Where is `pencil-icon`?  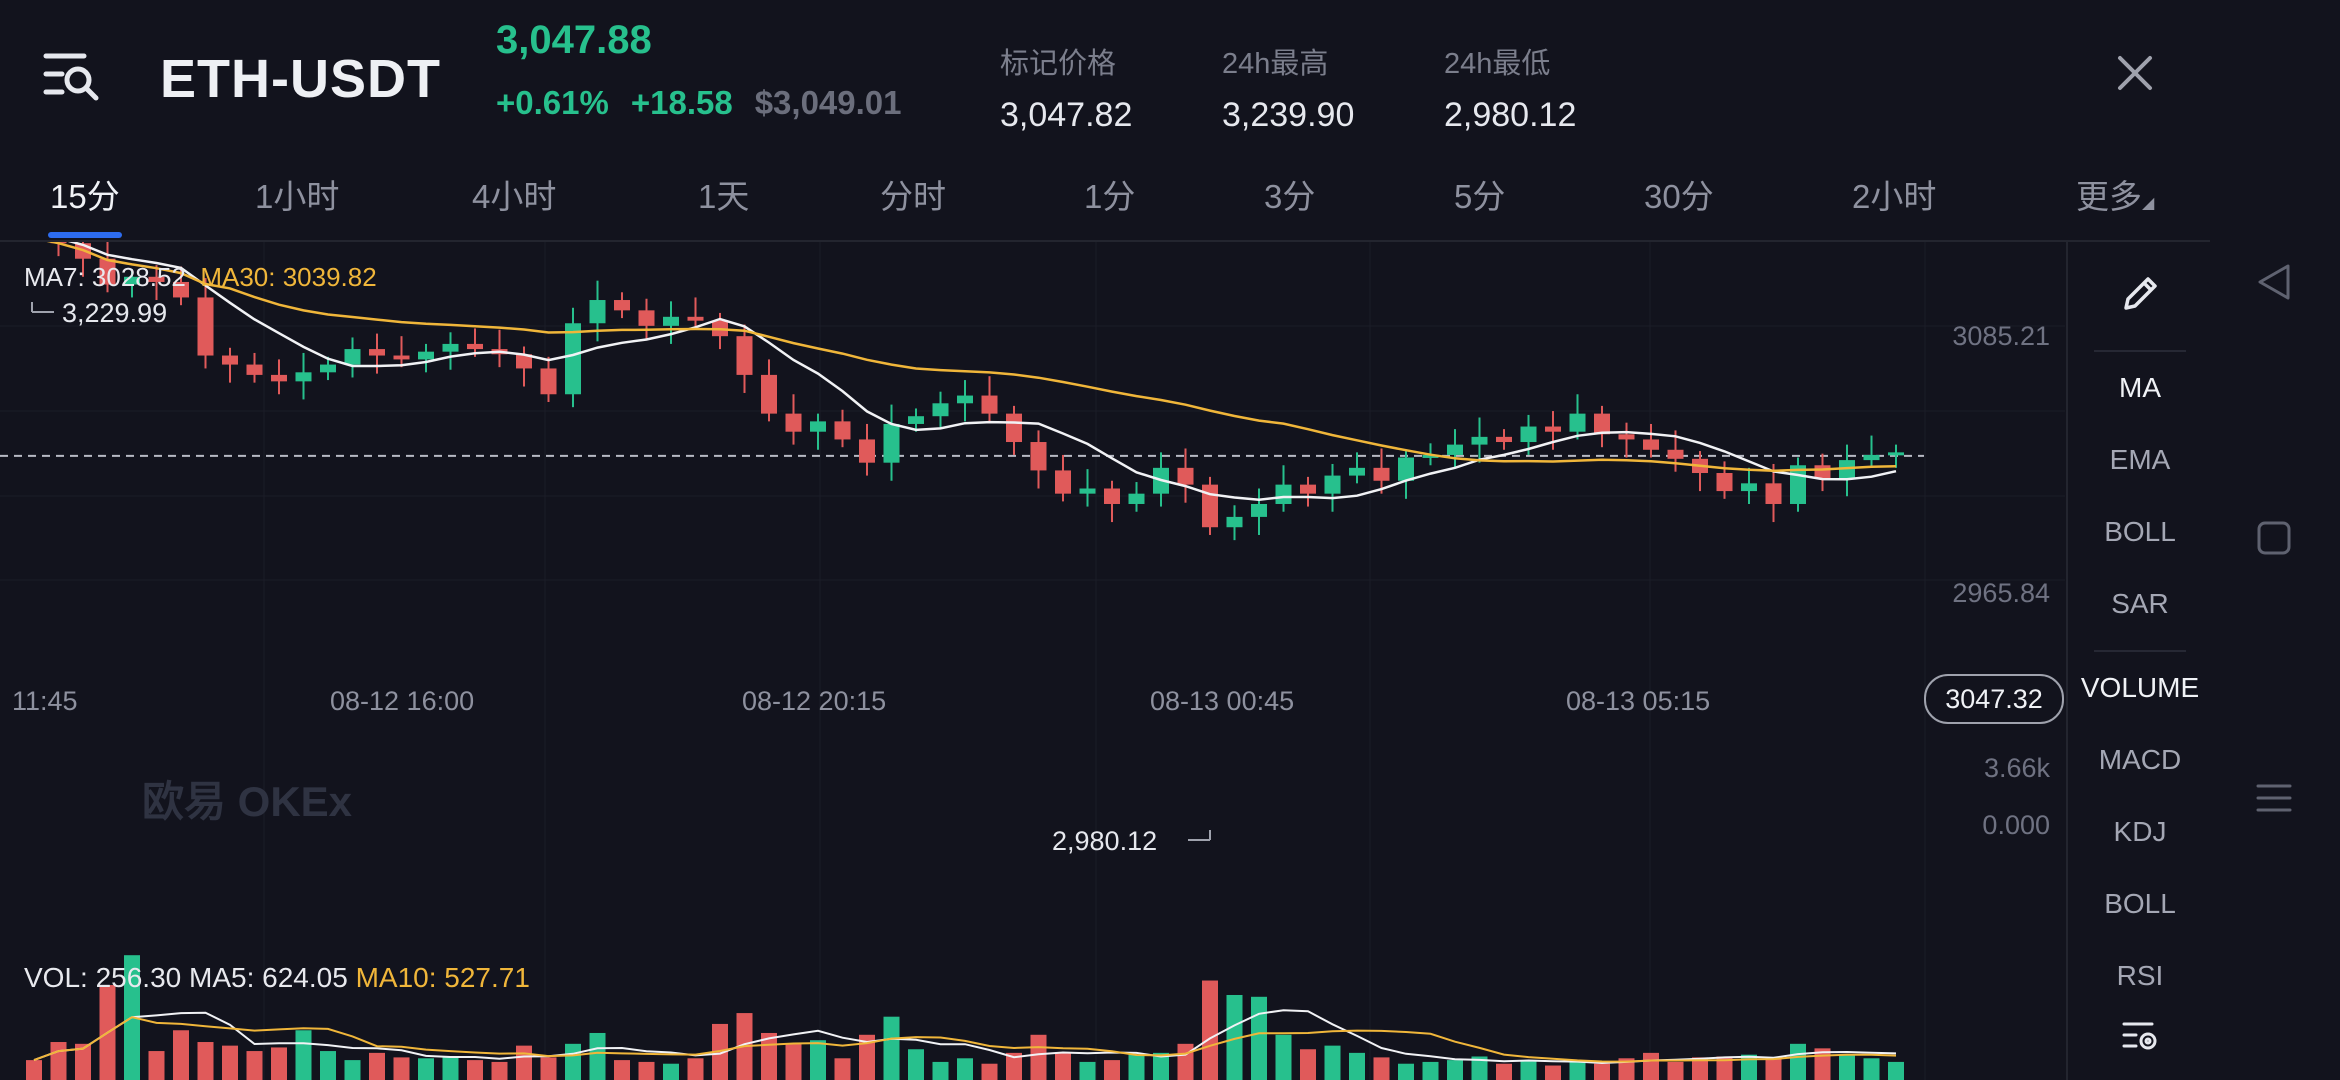
pencil-icon is located at coordinates (2140, 297).